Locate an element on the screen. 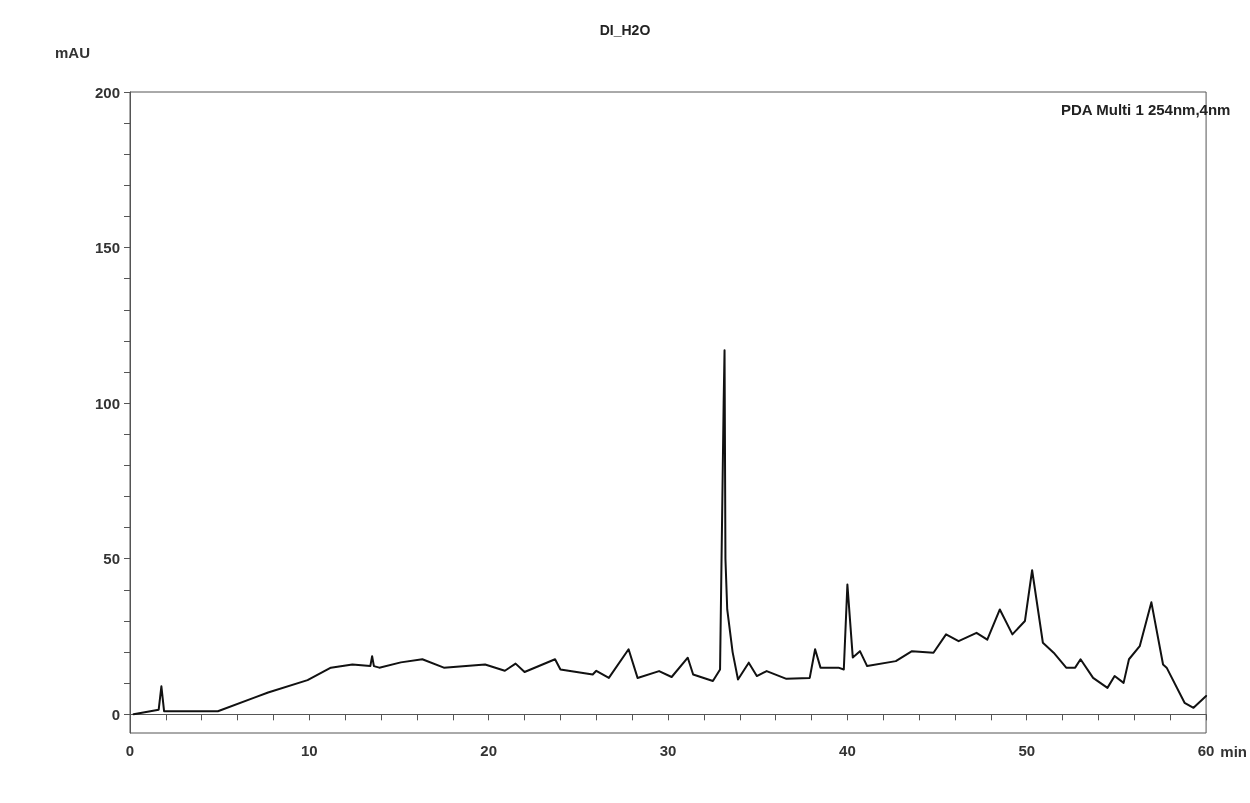  x-tick-label: 30 is located at coordinates (668, 750).